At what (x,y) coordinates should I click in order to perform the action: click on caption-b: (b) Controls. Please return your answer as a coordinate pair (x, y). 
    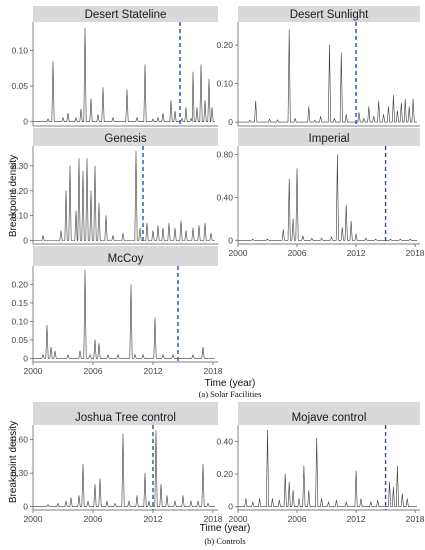
    Looking at the image, I should click on (224, 541).